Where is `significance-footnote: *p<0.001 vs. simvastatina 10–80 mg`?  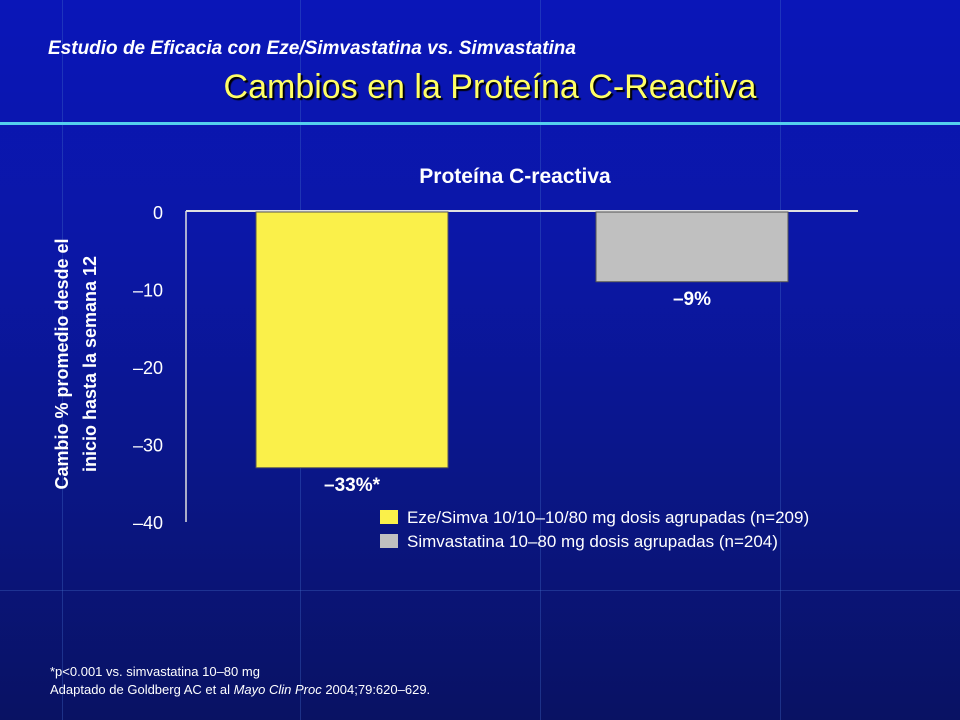 significance-footnote: *p<0.001 vs. simvastatina 10–80 mg is located at coordinates (155, 671).